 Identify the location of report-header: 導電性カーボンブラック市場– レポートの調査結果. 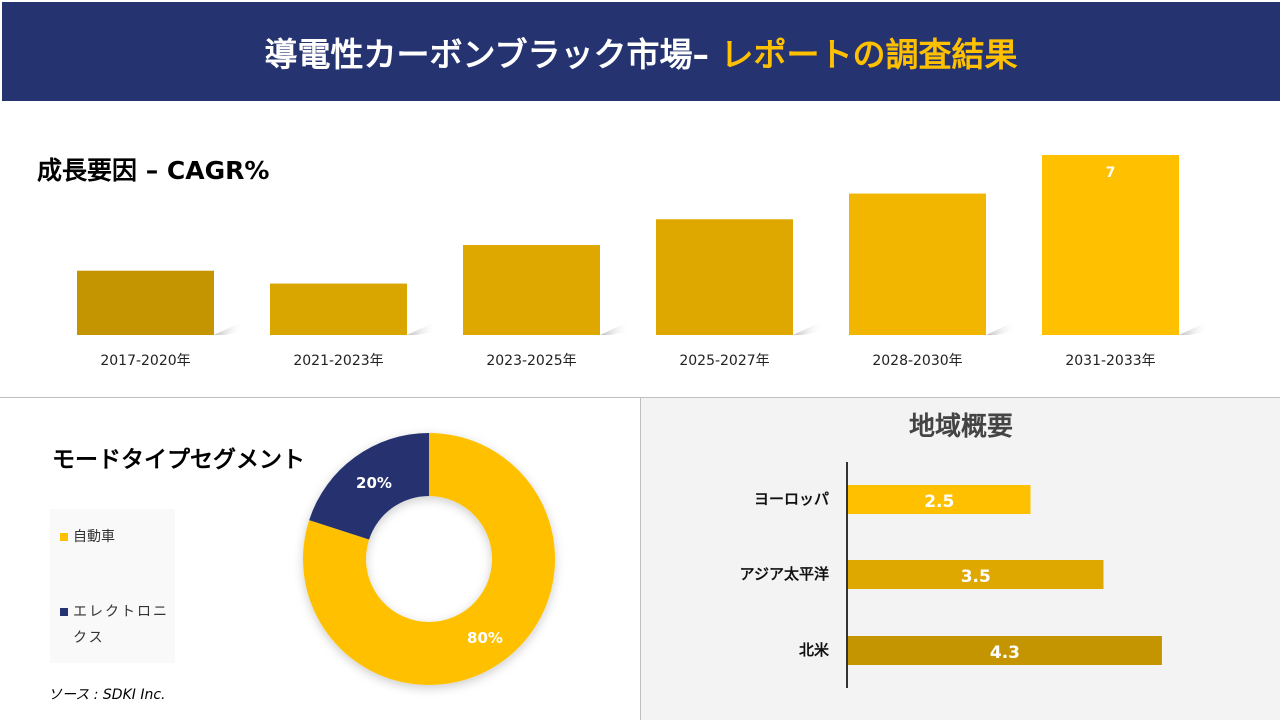
(641, 51).